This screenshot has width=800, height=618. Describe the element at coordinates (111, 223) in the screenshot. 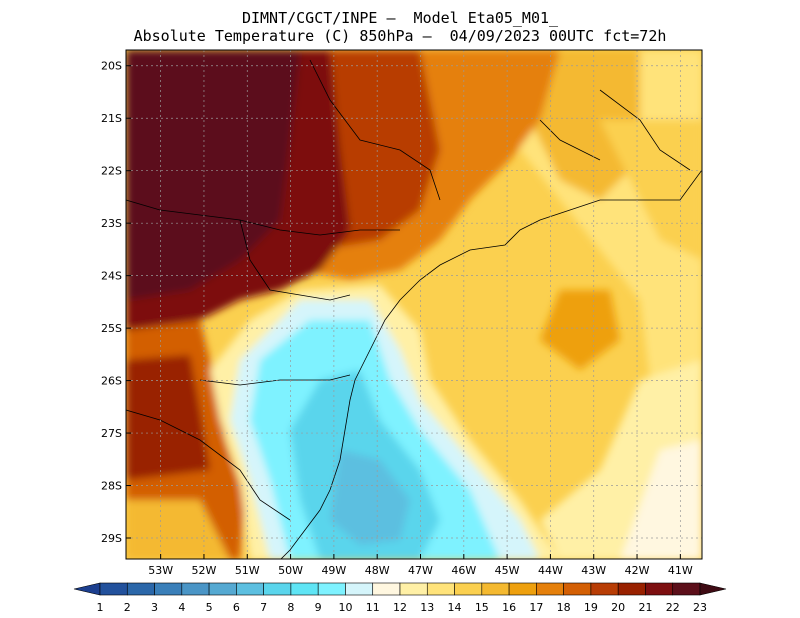

I see `lat-label: 23S` at that location.